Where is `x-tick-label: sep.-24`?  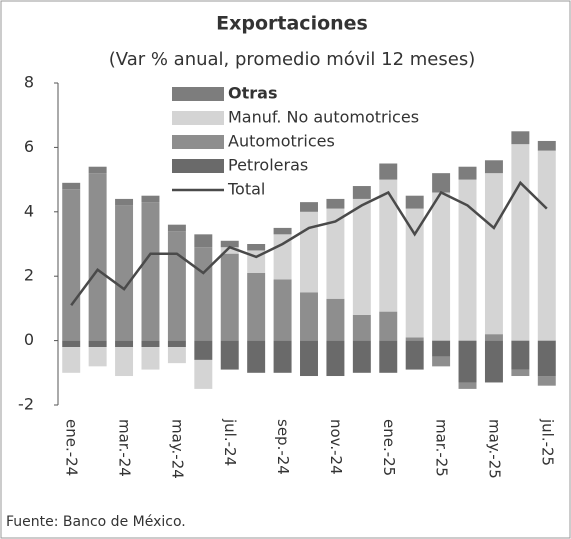
x-tick-label: sep.-24 is located at coordinates (283, 447).